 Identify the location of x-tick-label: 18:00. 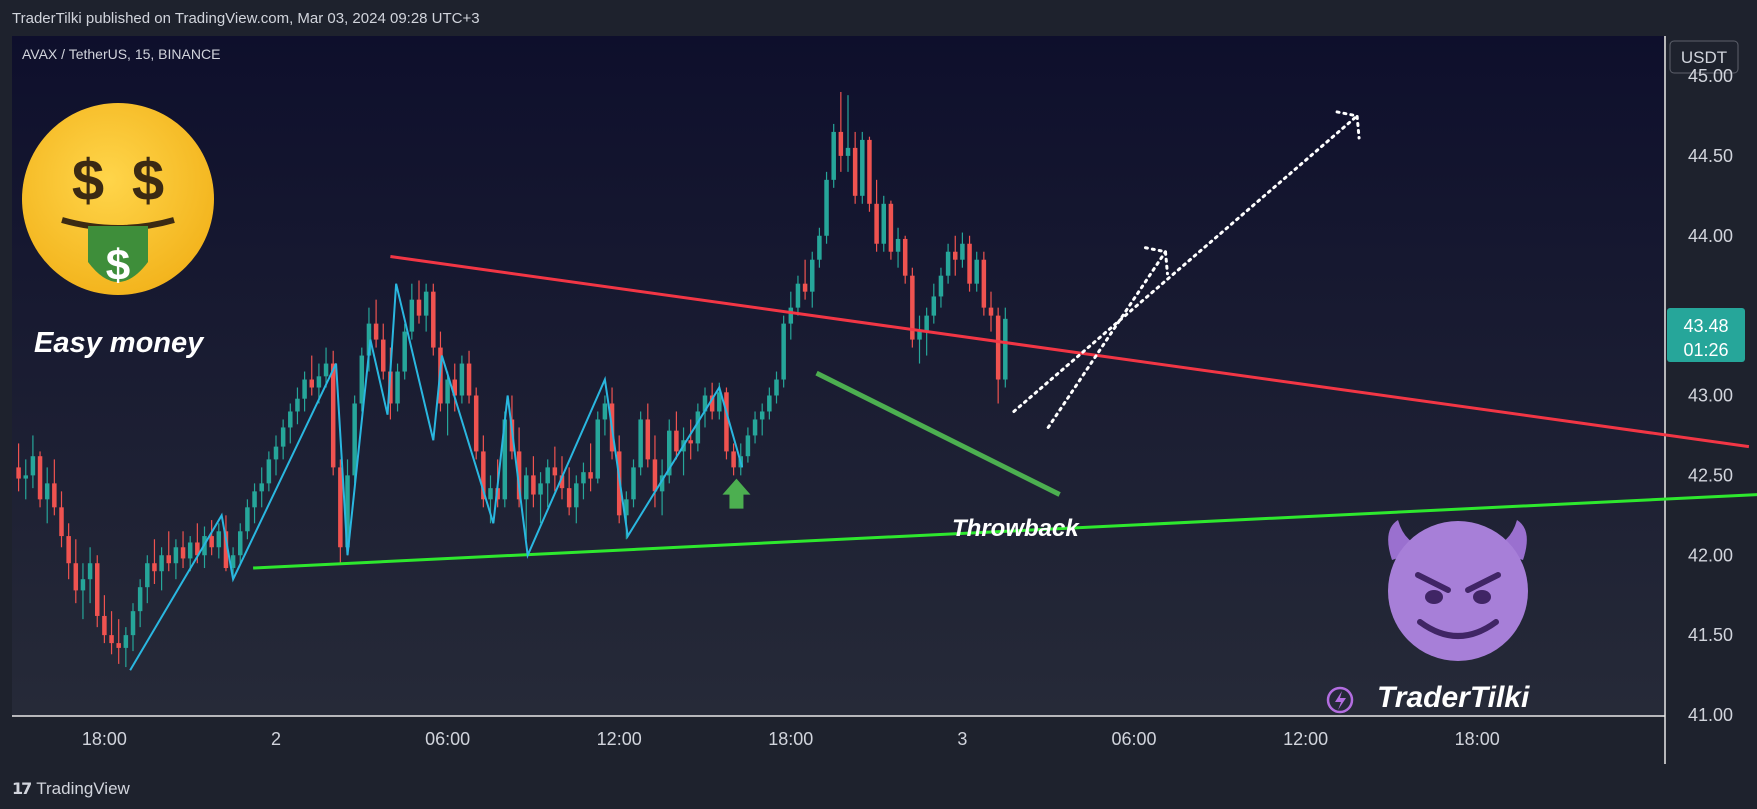
(104, 739).